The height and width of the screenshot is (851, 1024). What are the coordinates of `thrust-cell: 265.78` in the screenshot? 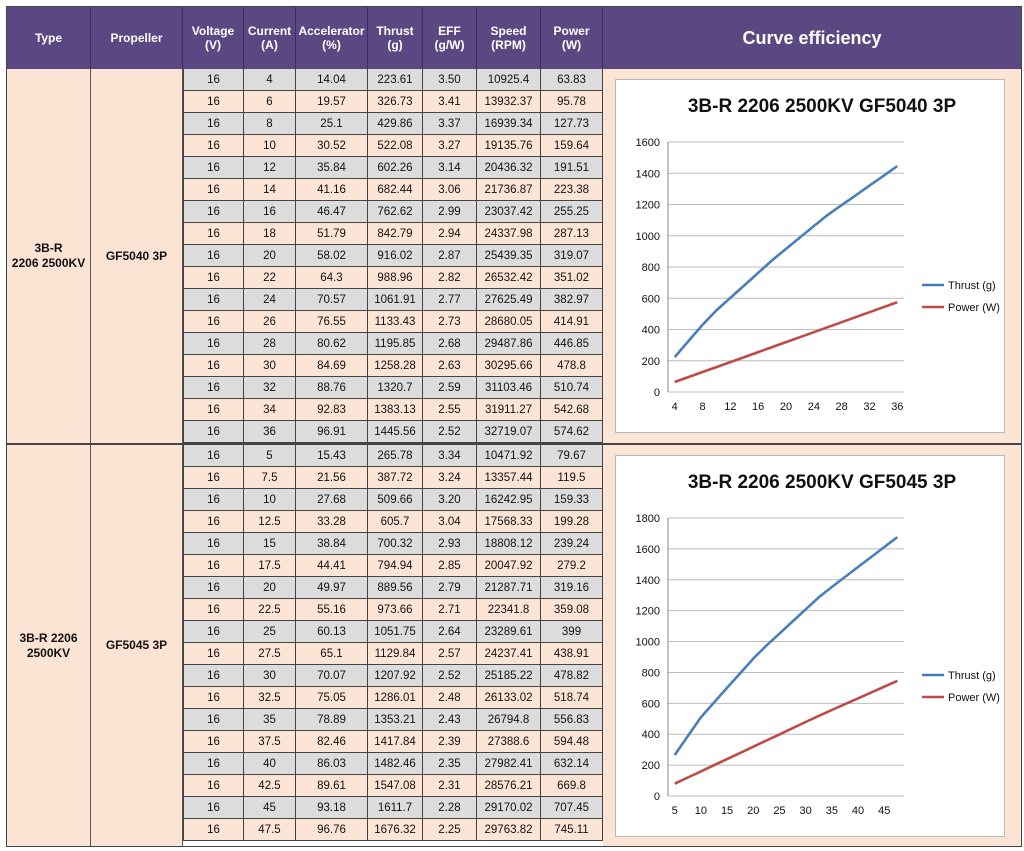 It's located at (395, 456).